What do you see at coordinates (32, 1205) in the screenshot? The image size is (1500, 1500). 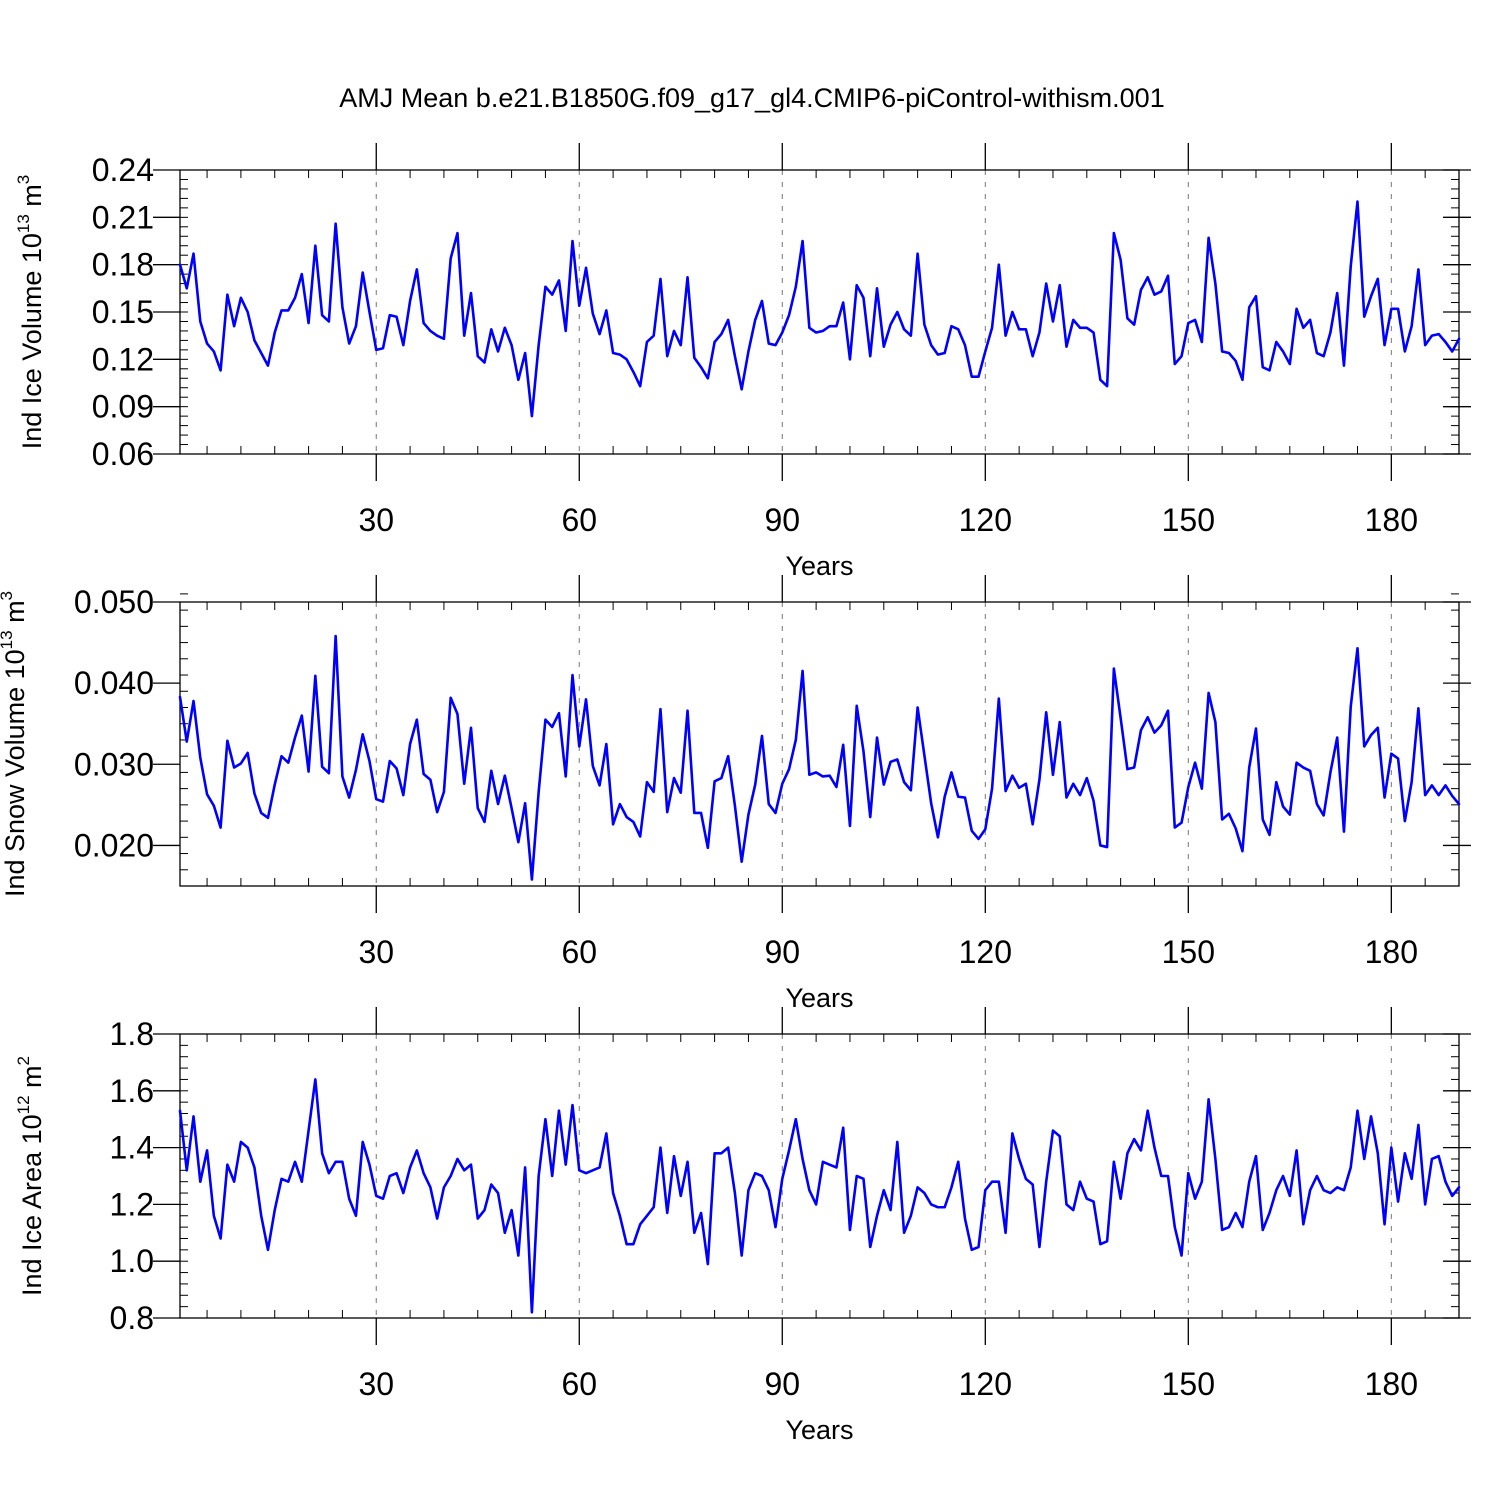 I see `panel-3-ylabel-text: Ind Ice Area 10` at bounding box center [32, 1205].